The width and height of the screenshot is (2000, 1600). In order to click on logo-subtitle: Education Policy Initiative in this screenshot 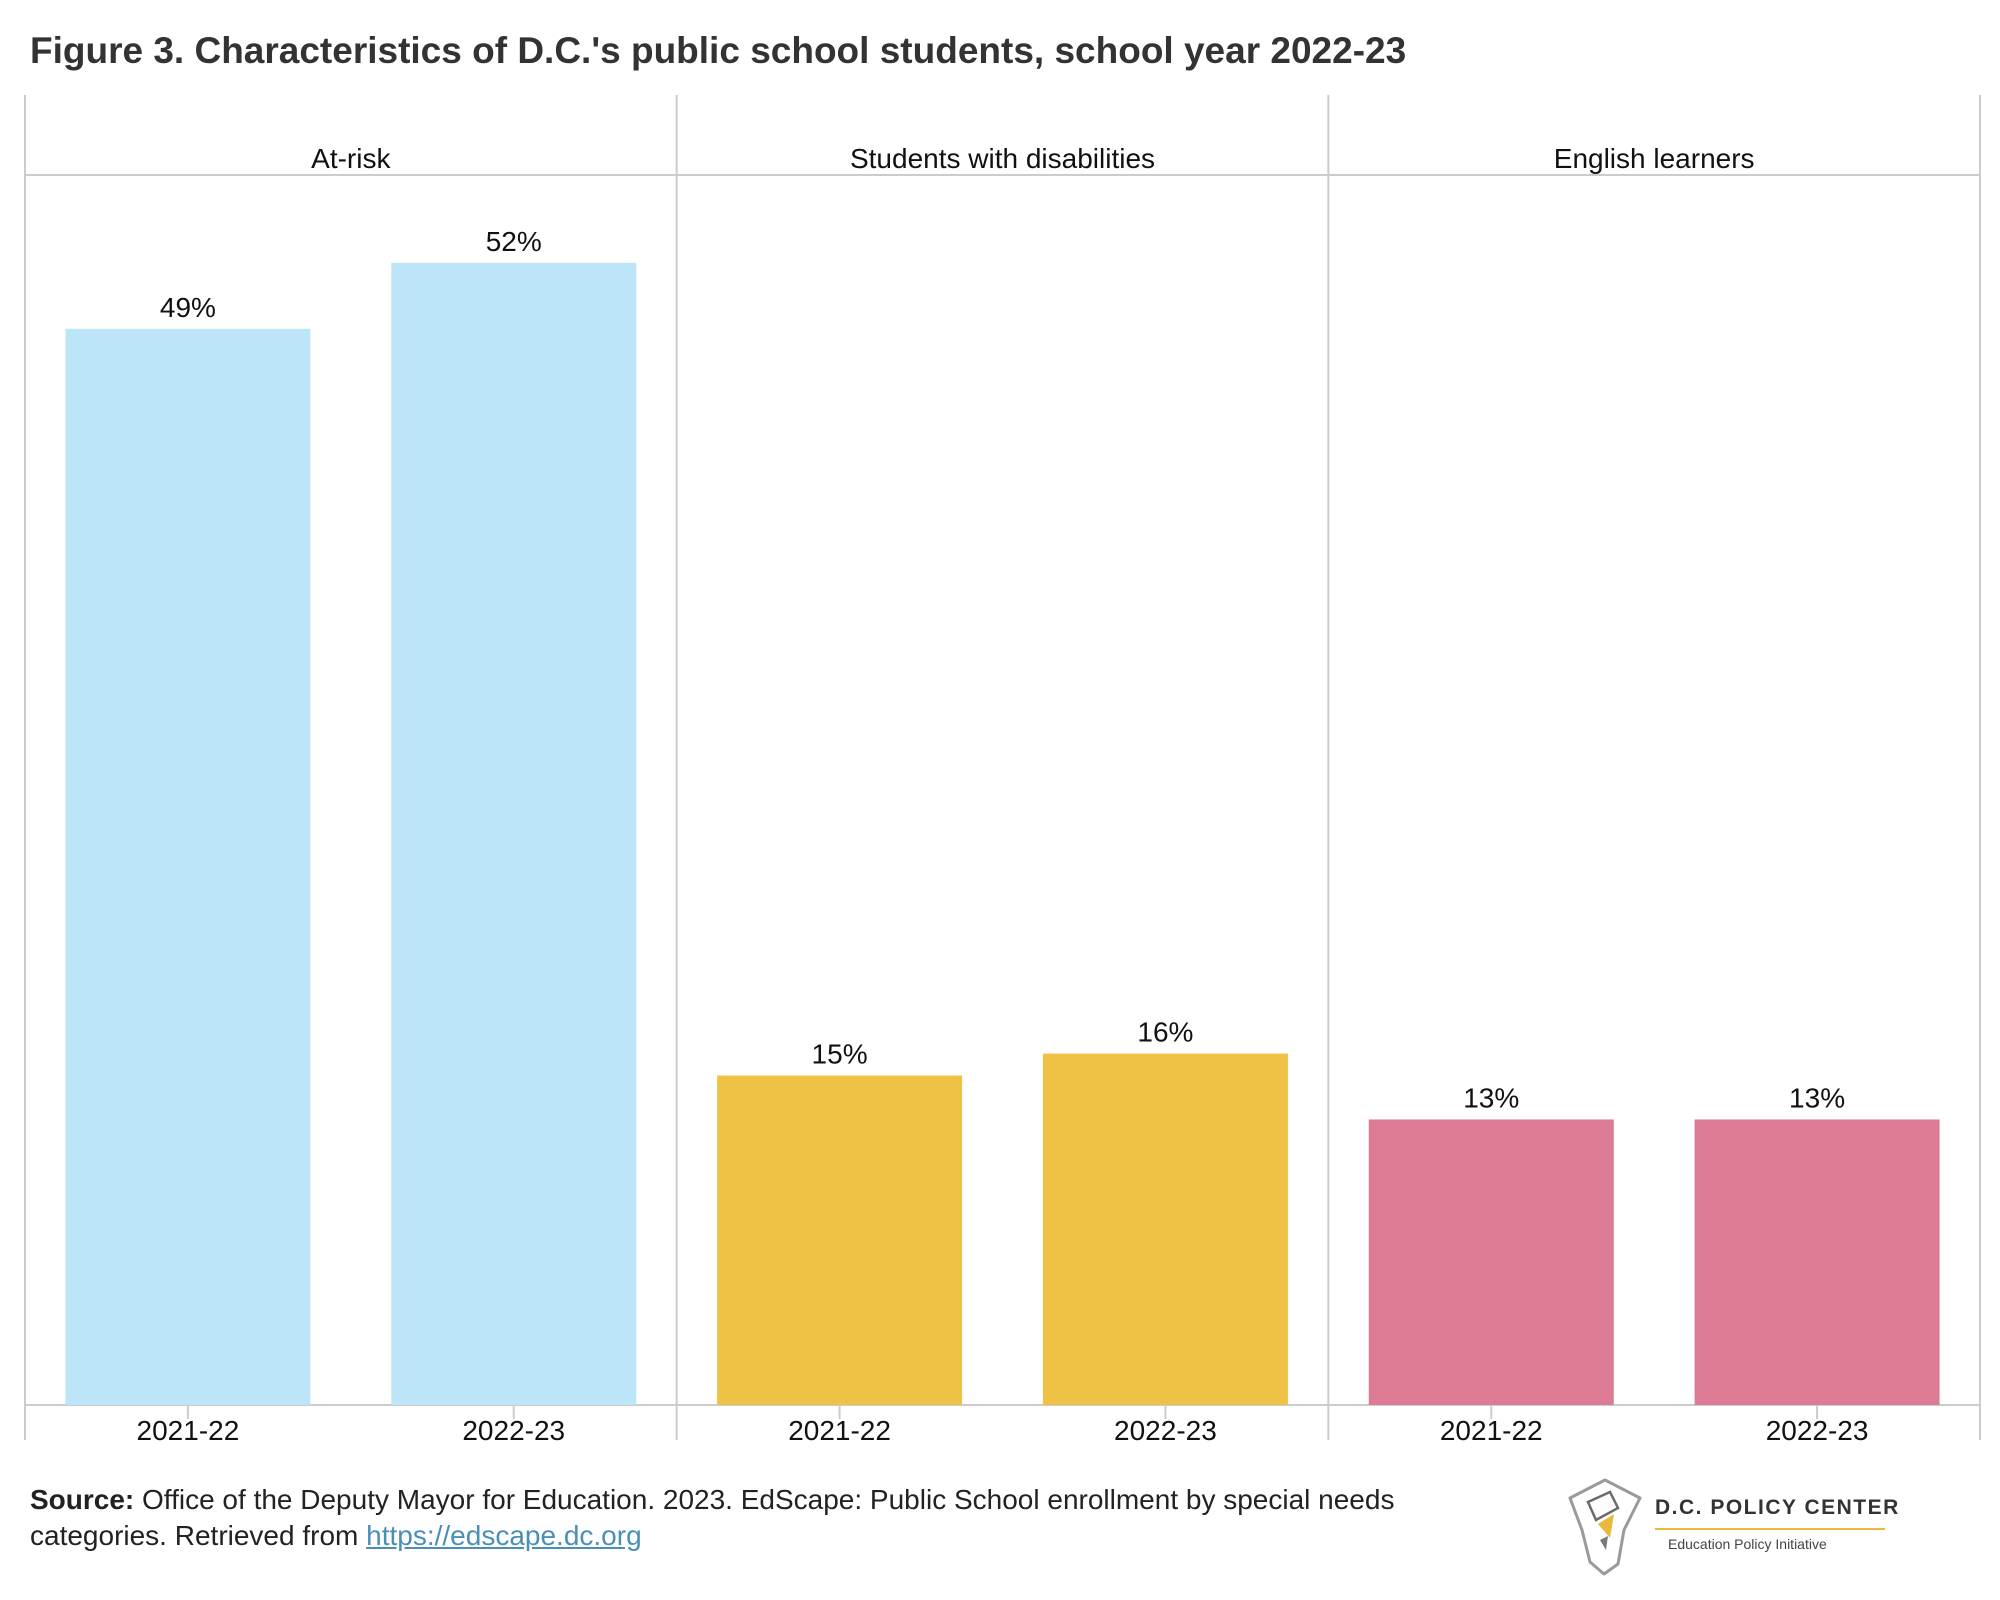, I will do `click(1747, 1544)`.